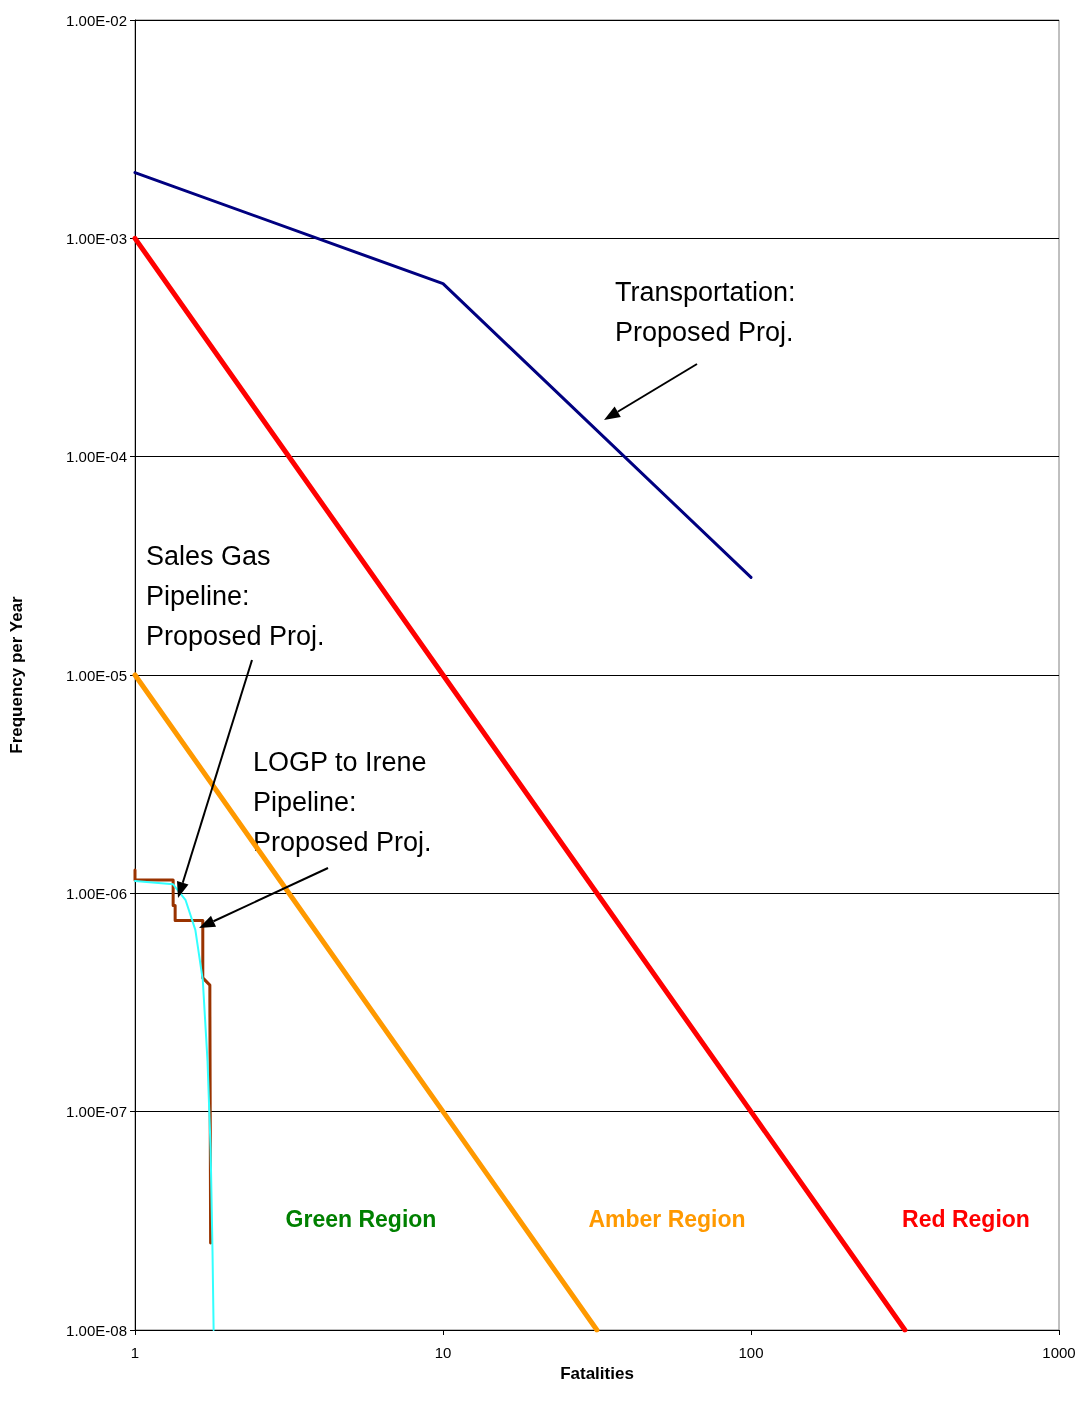 This screenshot has width=1084, height=1402. What do you see at coordinates (1059, 1352) in the screenshot?
I see `x-tick-label: 1000` at bounding box center [1059, 1352].